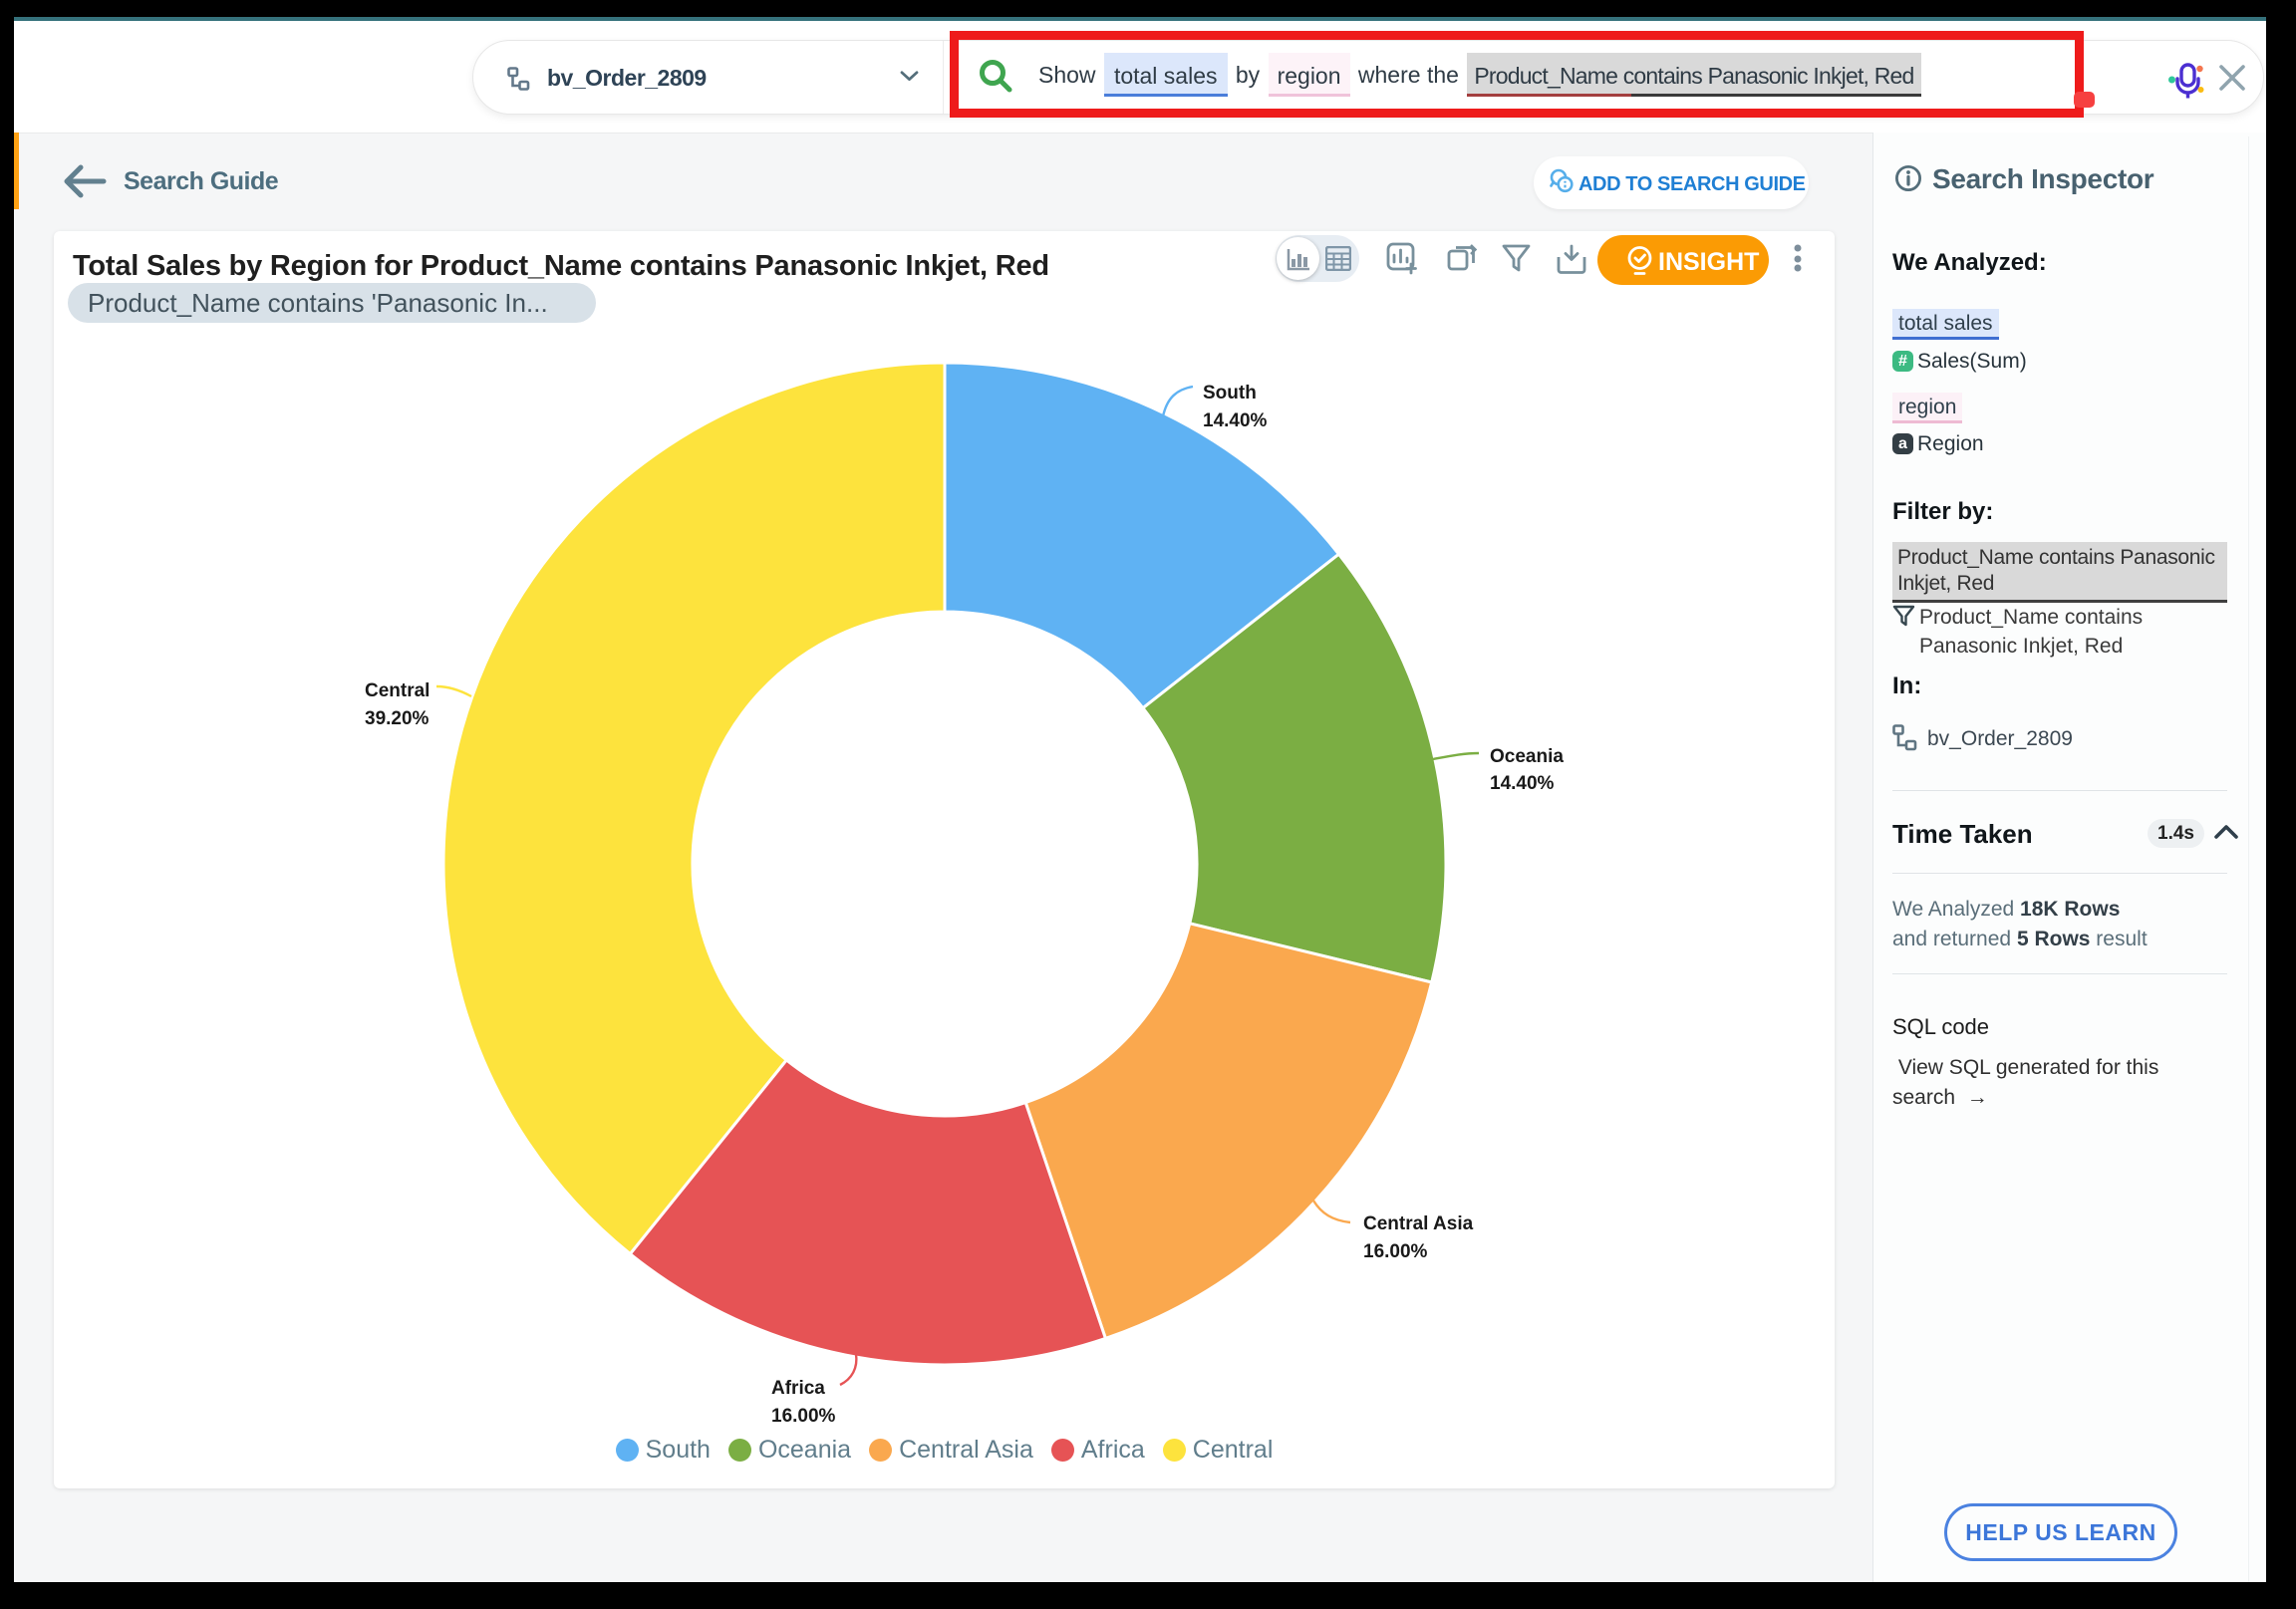 Image resolution: width=2296 pixels, height=1609 pixels. Describe the element at coordinates (1527, 756) in the screenshot. I see `svg-text: Oceania` at that location.